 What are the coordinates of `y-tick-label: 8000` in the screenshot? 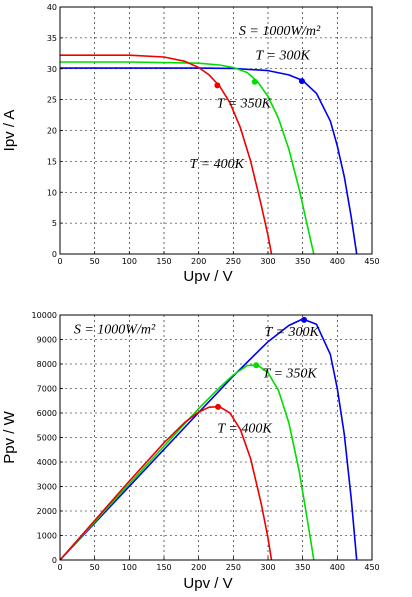 It's located at (47, 364).